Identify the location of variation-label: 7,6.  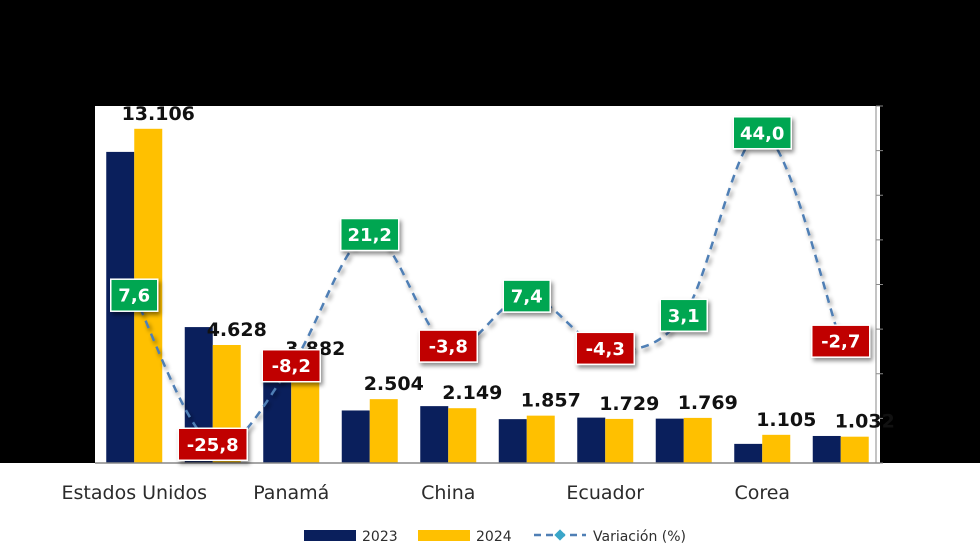
(134, 296).